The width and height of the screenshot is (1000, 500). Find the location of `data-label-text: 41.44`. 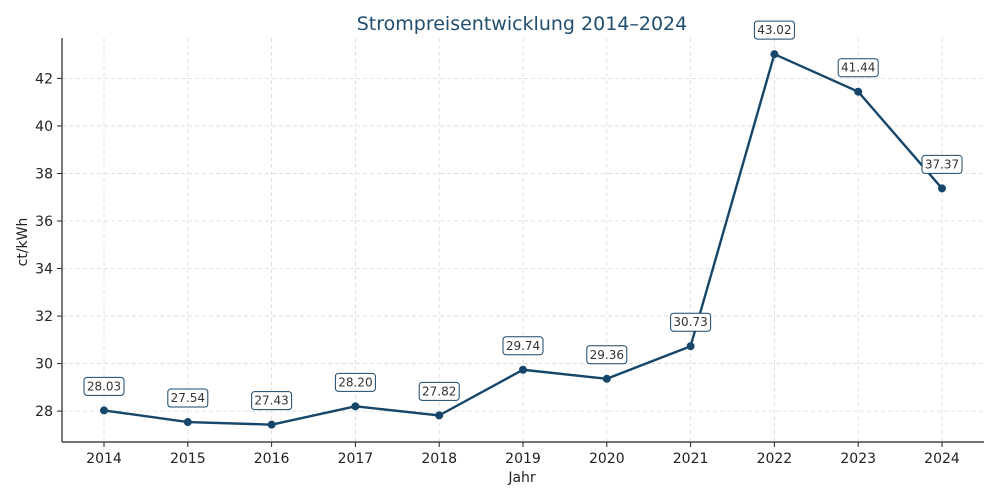

data-label-text: 41.44 is located at coordinates (858, 68).